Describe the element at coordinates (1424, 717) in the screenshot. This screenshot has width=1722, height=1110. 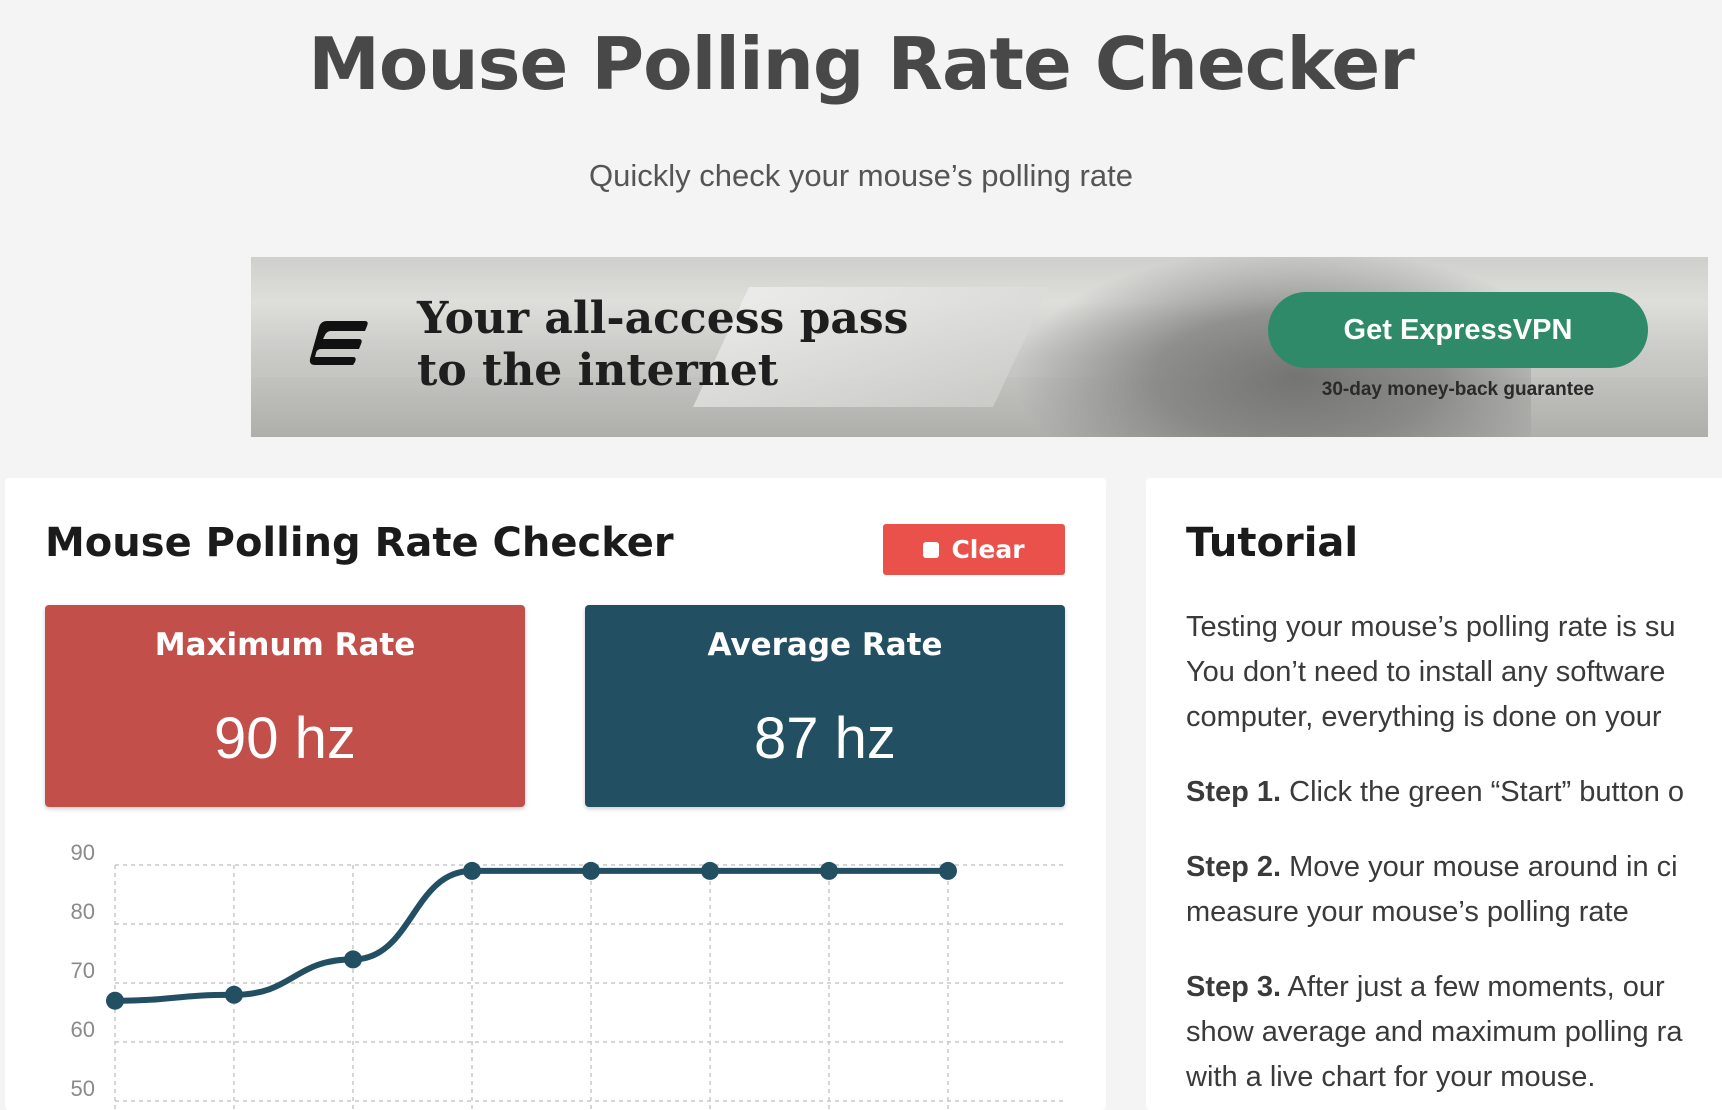
I see `tutorial-intro-line: computer, everything is done on your` at that location.